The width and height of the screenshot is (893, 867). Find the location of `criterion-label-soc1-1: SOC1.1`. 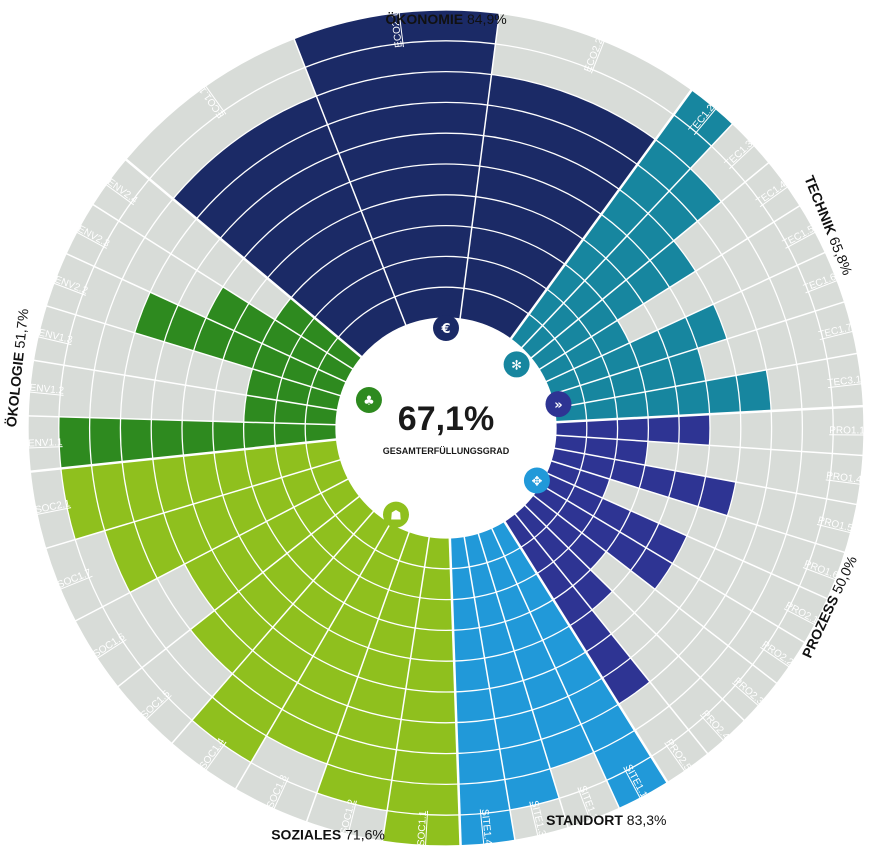

criterion-label-soc1-1: SOC1.1 is located at coordinates (422, 828).